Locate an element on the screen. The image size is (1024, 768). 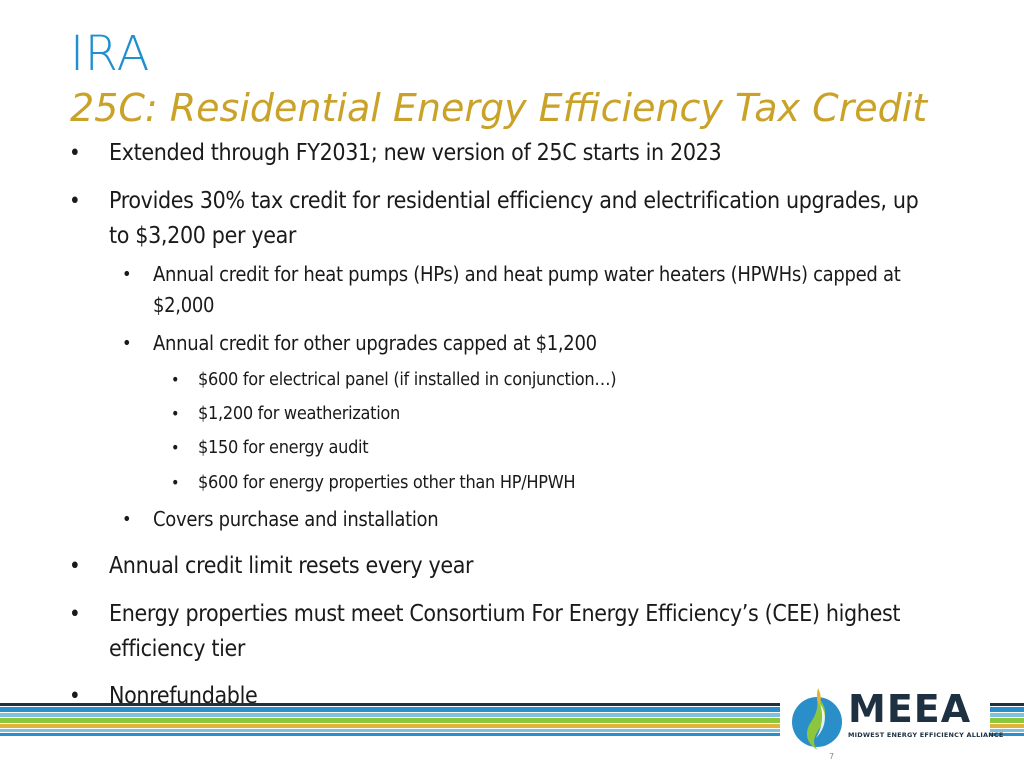
sub-sub-bullet-item: • $1,200 for weatherization is located at coordinates (554, 414).